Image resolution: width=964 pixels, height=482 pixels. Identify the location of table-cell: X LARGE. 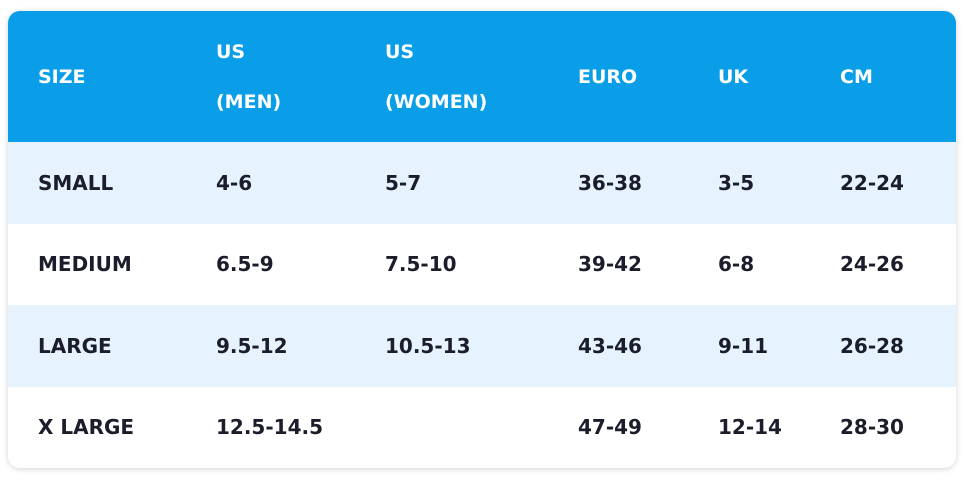
(86, 427).